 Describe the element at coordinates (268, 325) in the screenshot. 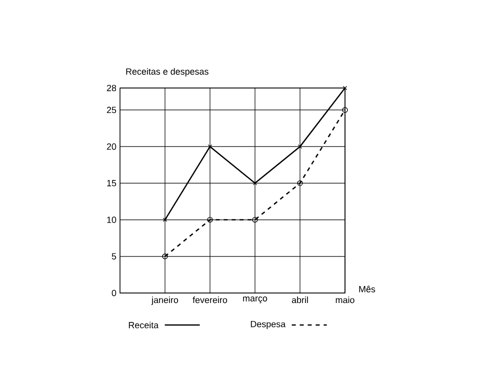

I see `legend-label: Despesa` at that location.